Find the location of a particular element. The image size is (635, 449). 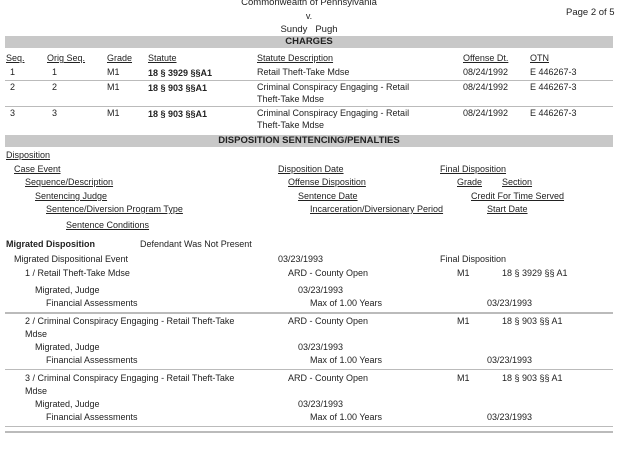

court-line: Commonwealth of Pennsylvania is located at coordinates (309, 4).